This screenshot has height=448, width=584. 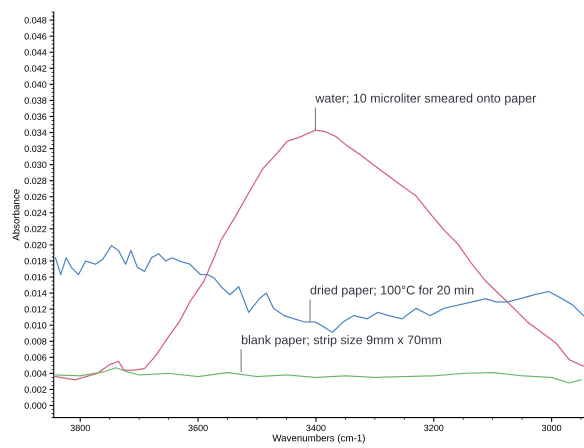 What do you see at coordinates (35, 116) in the screenshot?
I see `y-tick-label: 0.036` at bounding box center [35, 116].